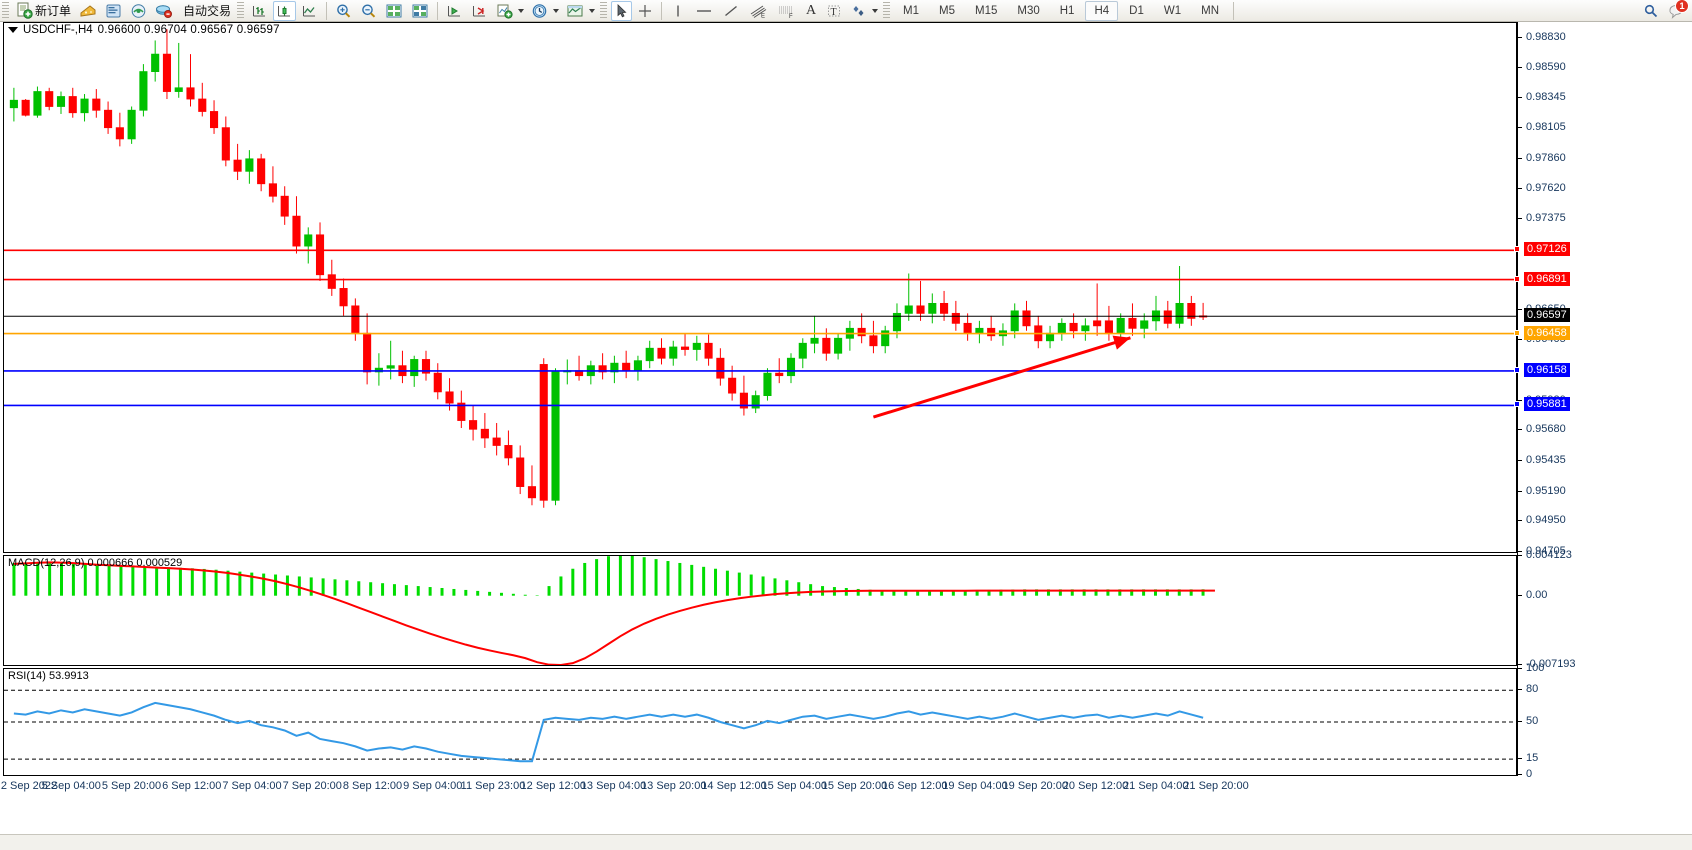 This screenshot has width=1692, height=850. Describe the element at coordinates (575, 11) in the screenshot. I see `templates-icon` at that location.